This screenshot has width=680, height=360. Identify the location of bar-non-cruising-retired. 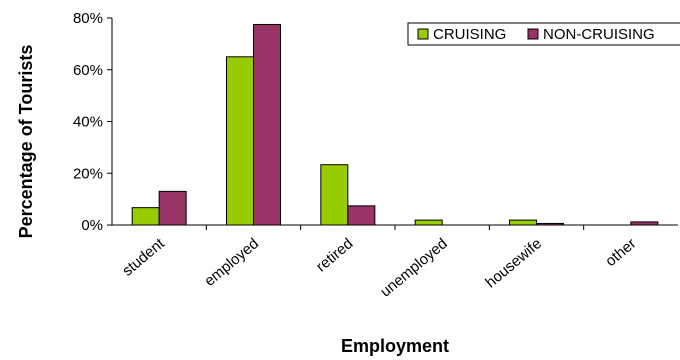
(361, 215).